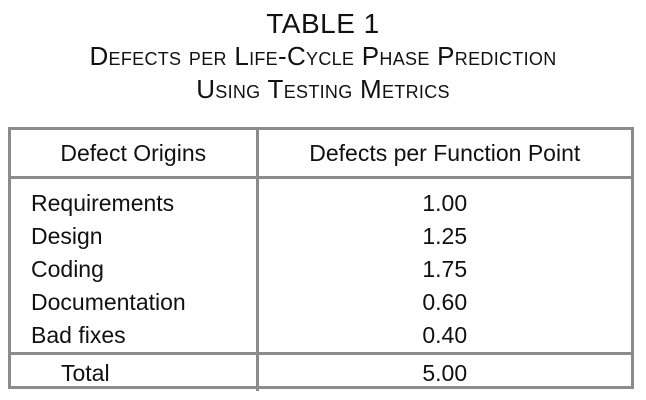 The width and height of the screenshot is (646, 400). What do you see at coordinates (321, 198) in the screenshot?
I see `table-row: Requirements 1.00` at bounding box center [321, 198].